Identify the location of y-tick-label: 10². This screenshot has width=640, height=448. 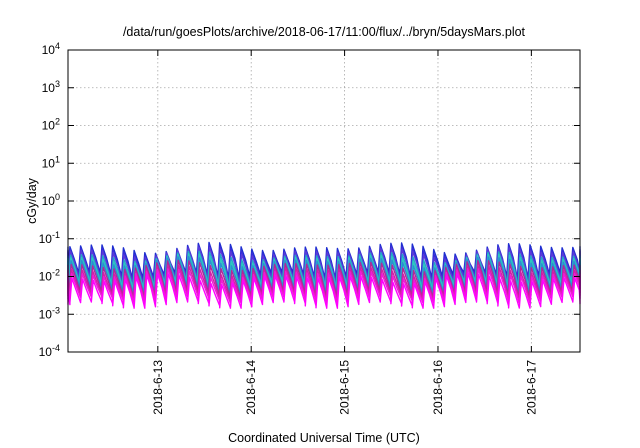
(51, 125).